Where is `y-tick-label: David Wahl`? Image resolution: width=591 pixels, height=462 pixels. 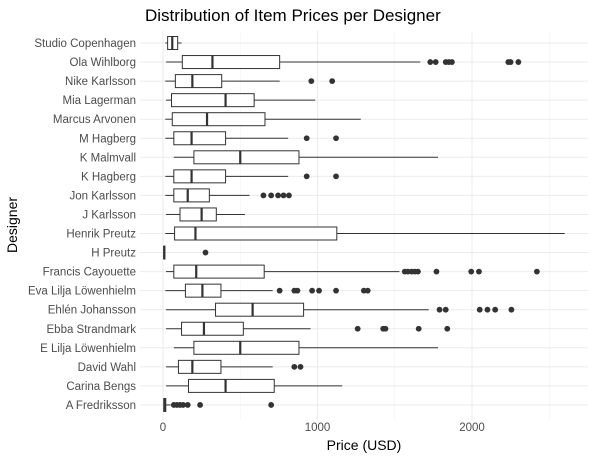
y-tick-label: David Wahl is located at coordinates (107, 368).